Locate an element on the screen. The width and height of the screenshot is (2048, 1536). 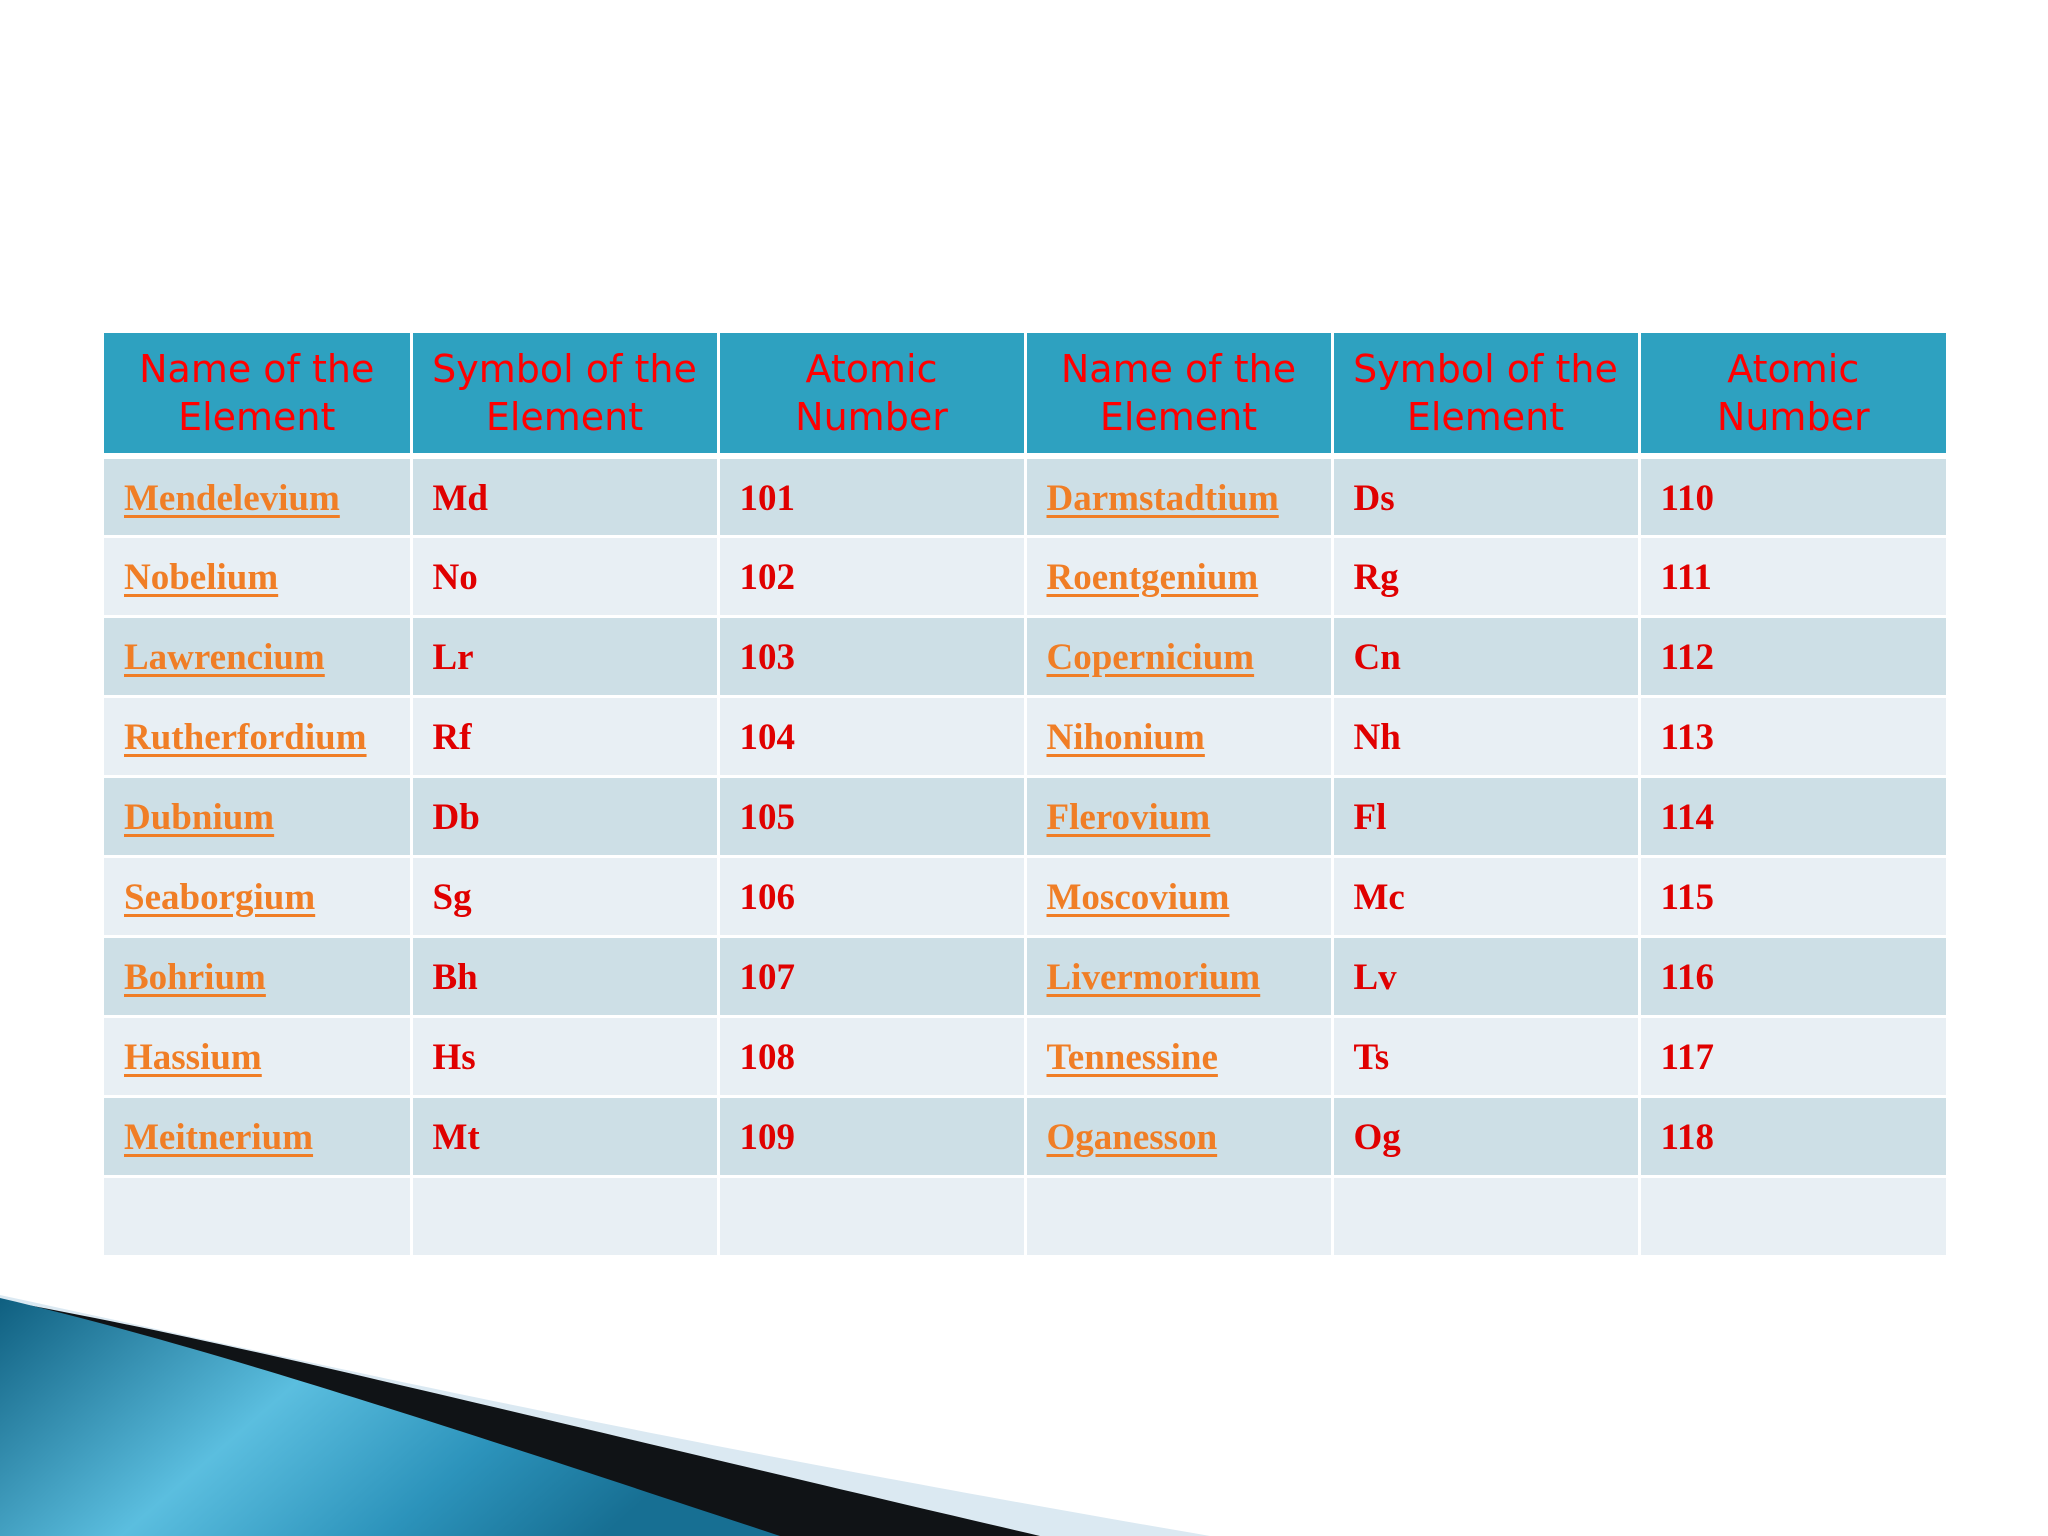
atomic-number-cell: 117 is located at coordinates (1792, 1057).